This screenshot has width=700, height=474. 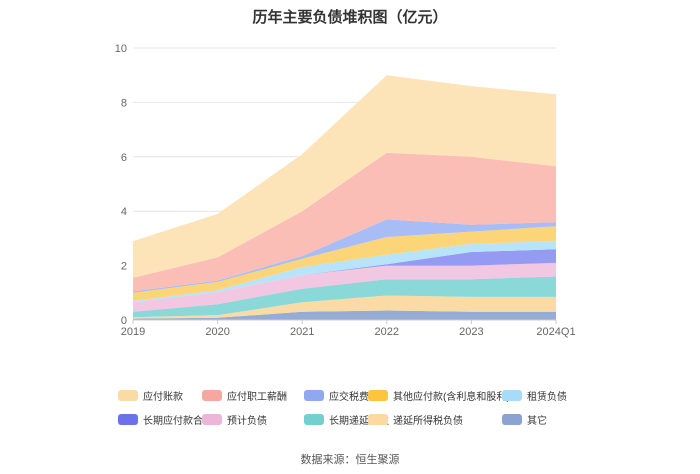 What do you see at coordinates (550, 419) in the screenshot?
I see `legend-item: 其它` at bounding box center [550, 419].